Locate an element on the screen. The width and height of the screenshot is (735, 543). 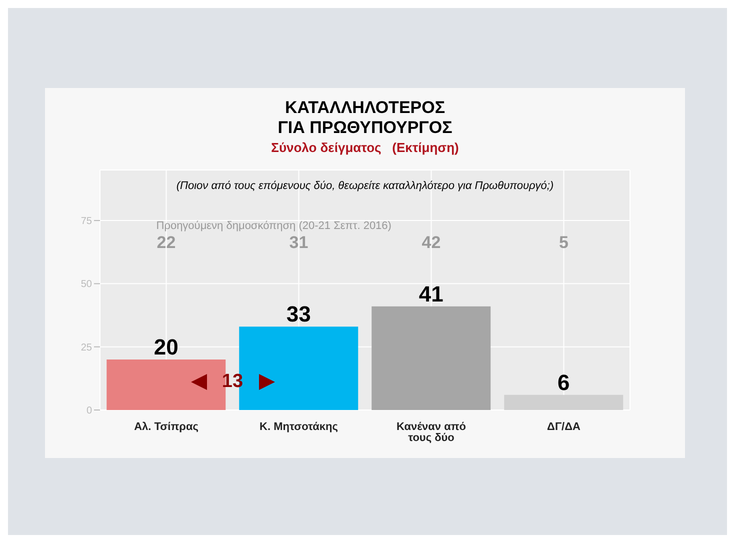
y-tick-label: 0 is located at coordinates (89, 411).